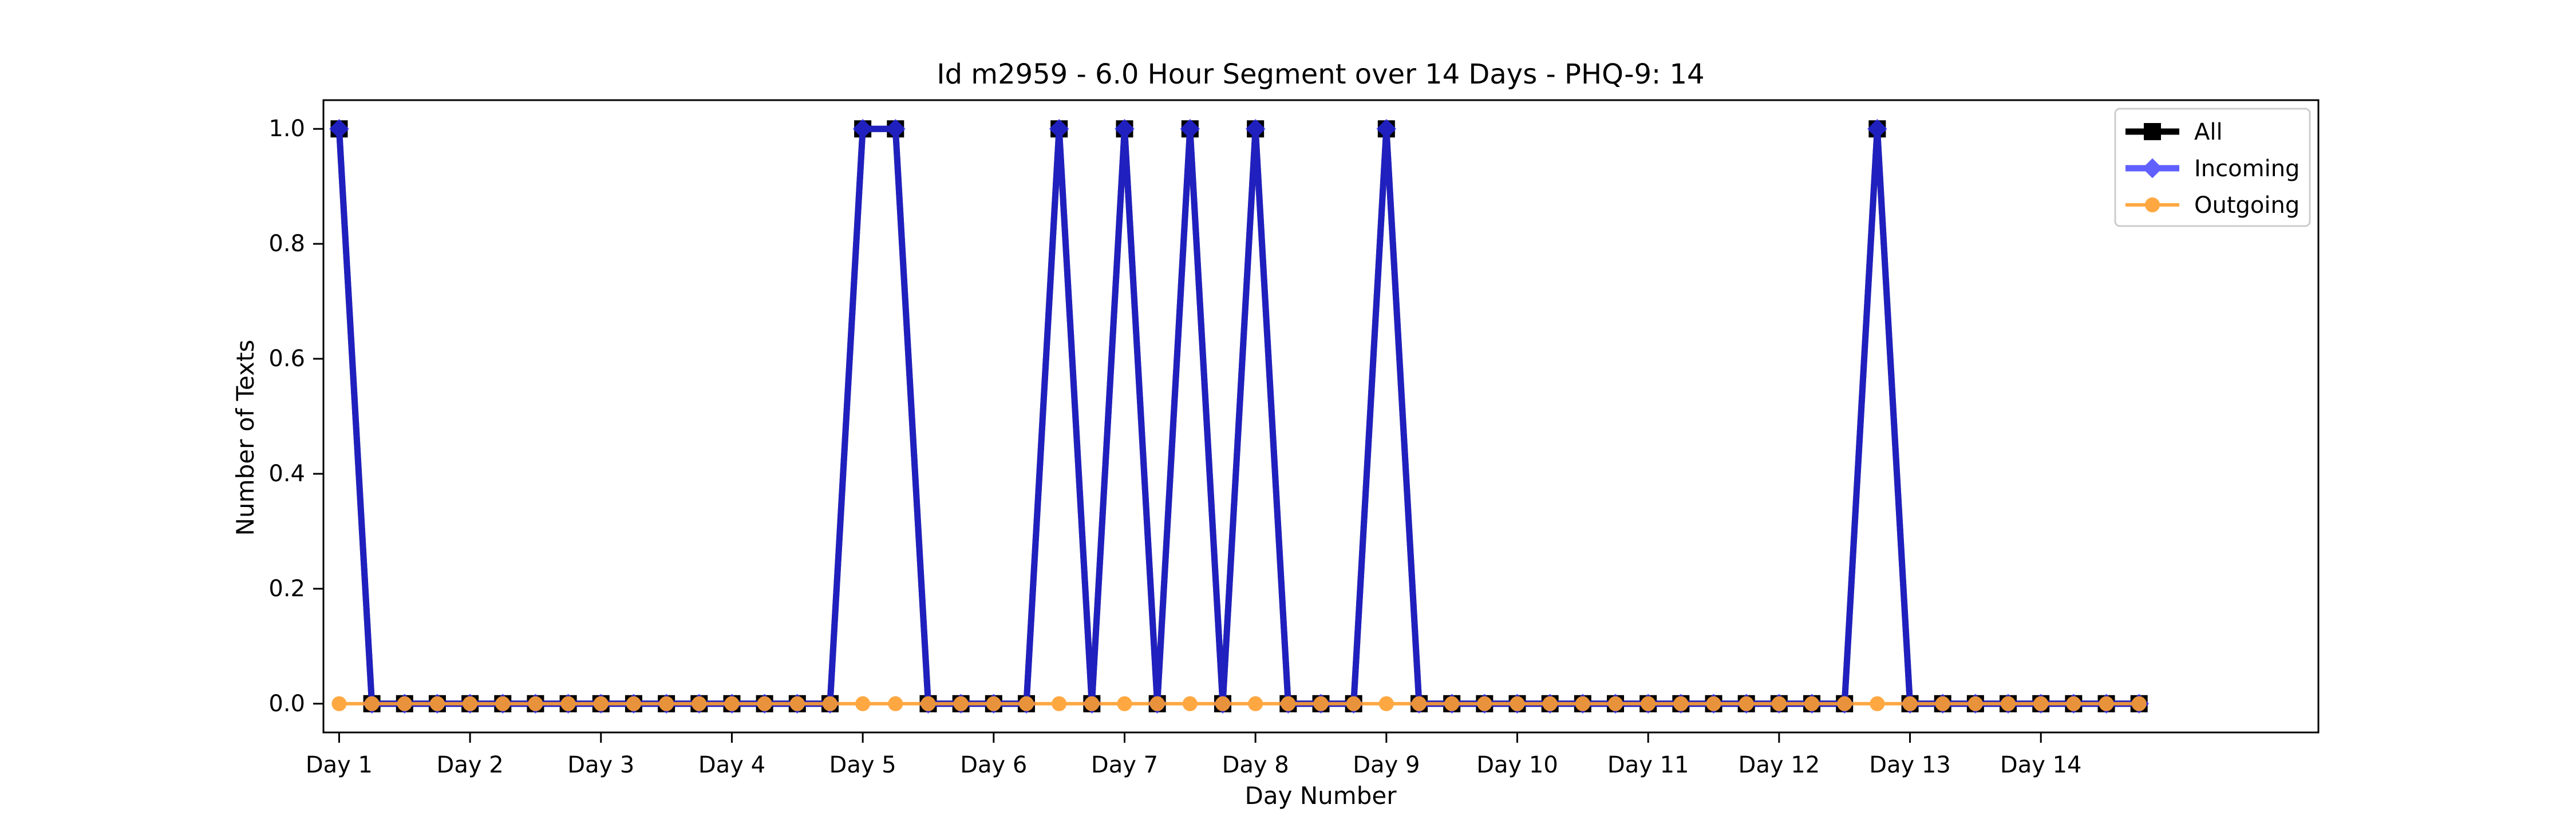 This screenshot has height=824, width=2576. What do you see at coordinates (2208, 132) in the screenshot?
I see `legend-label: All` at bounding box center [2208, 132].